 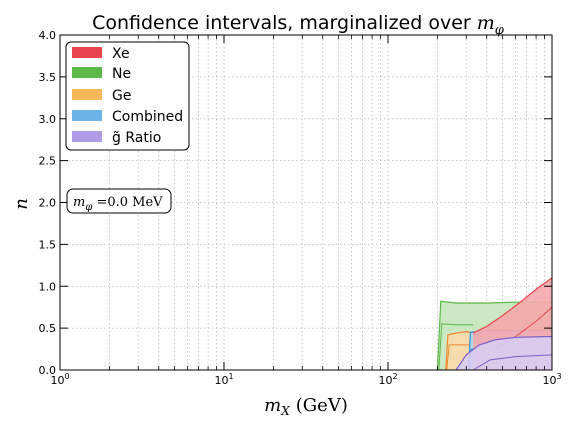 I want to click on y-tick-label: 4.0, so click(x=48, y=35).